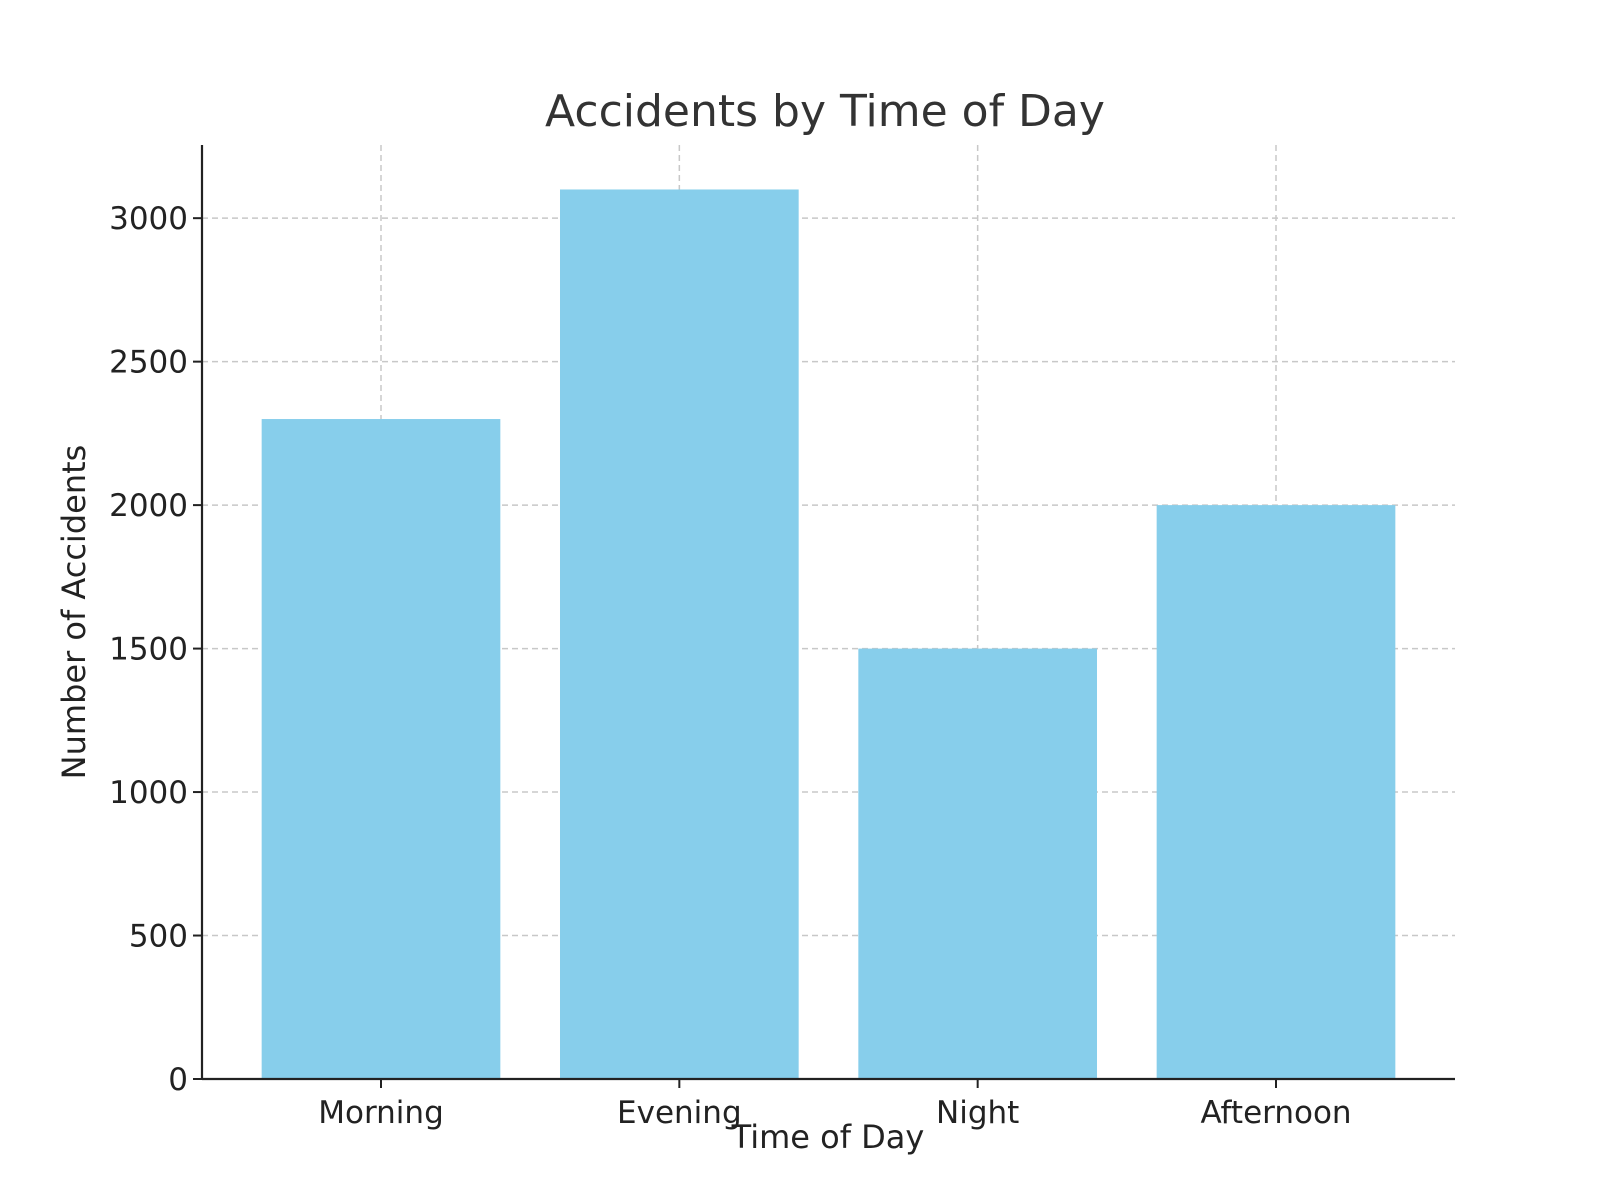 The image size is (1600, 1200). What do you see at coordinates (381, 1113) in the screenshot?
I see `x-tick-label: Morning` at bounding box center [381, 1113].